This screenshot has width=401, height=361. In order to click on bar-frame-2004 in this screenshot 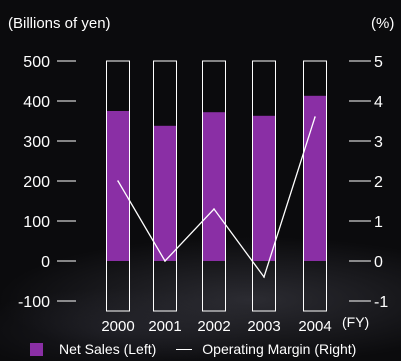, I will do `click(315, 186)`.